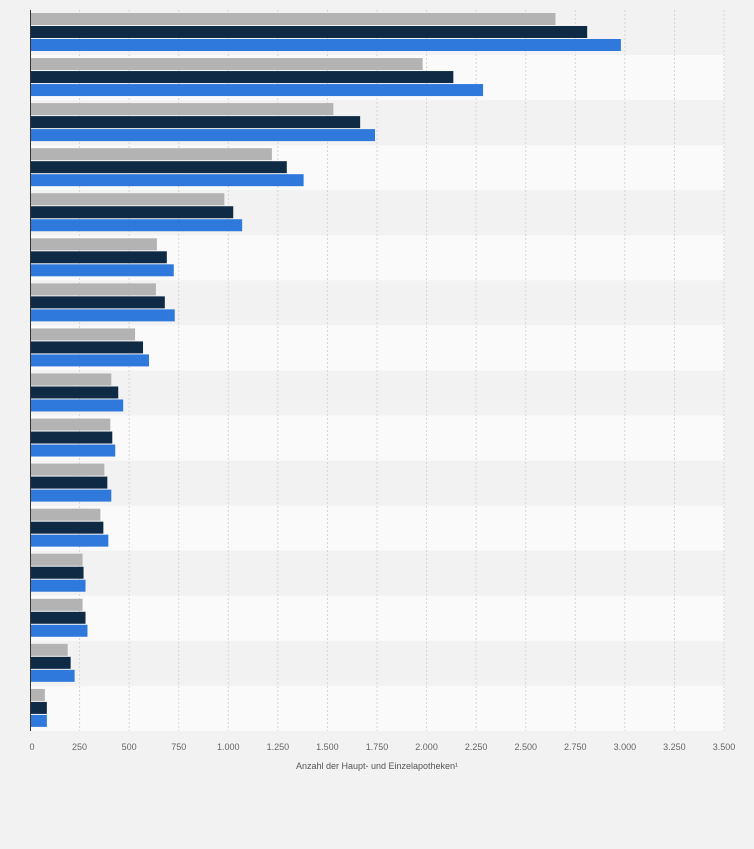 Image resolution: width=754 pixels, height=849 pixels. Describe the element at coordinates (278, 747) in the screenshot. I see `x-tick-label: 1.250` at that location.